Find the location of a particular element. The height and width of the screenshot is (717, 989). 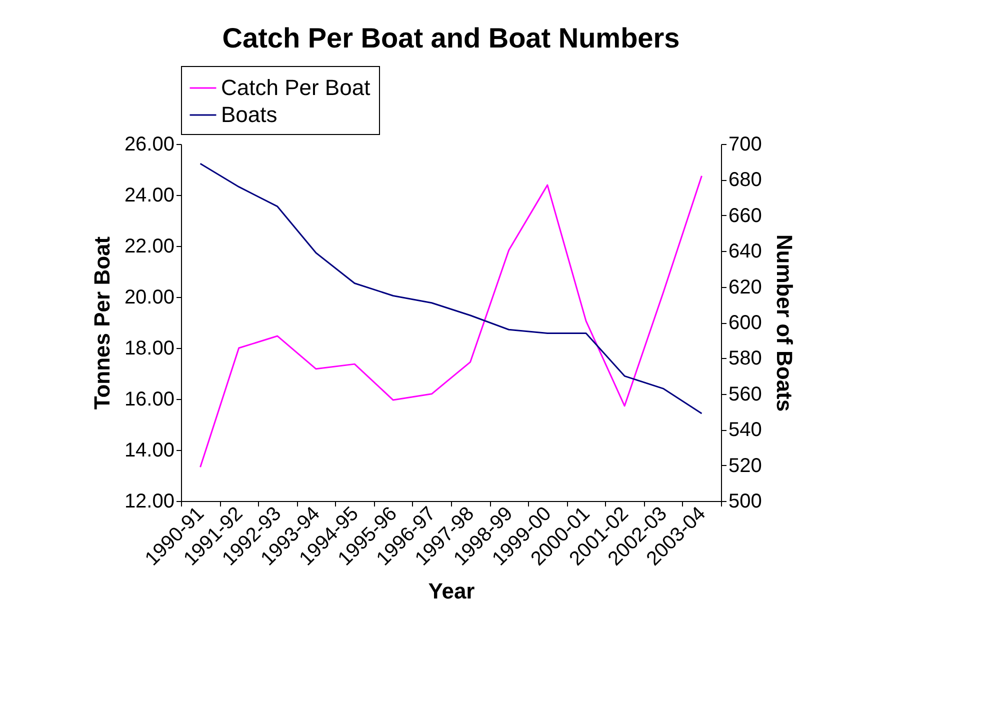

y2-tick-label: 580 is located at coordinates (745, 359).